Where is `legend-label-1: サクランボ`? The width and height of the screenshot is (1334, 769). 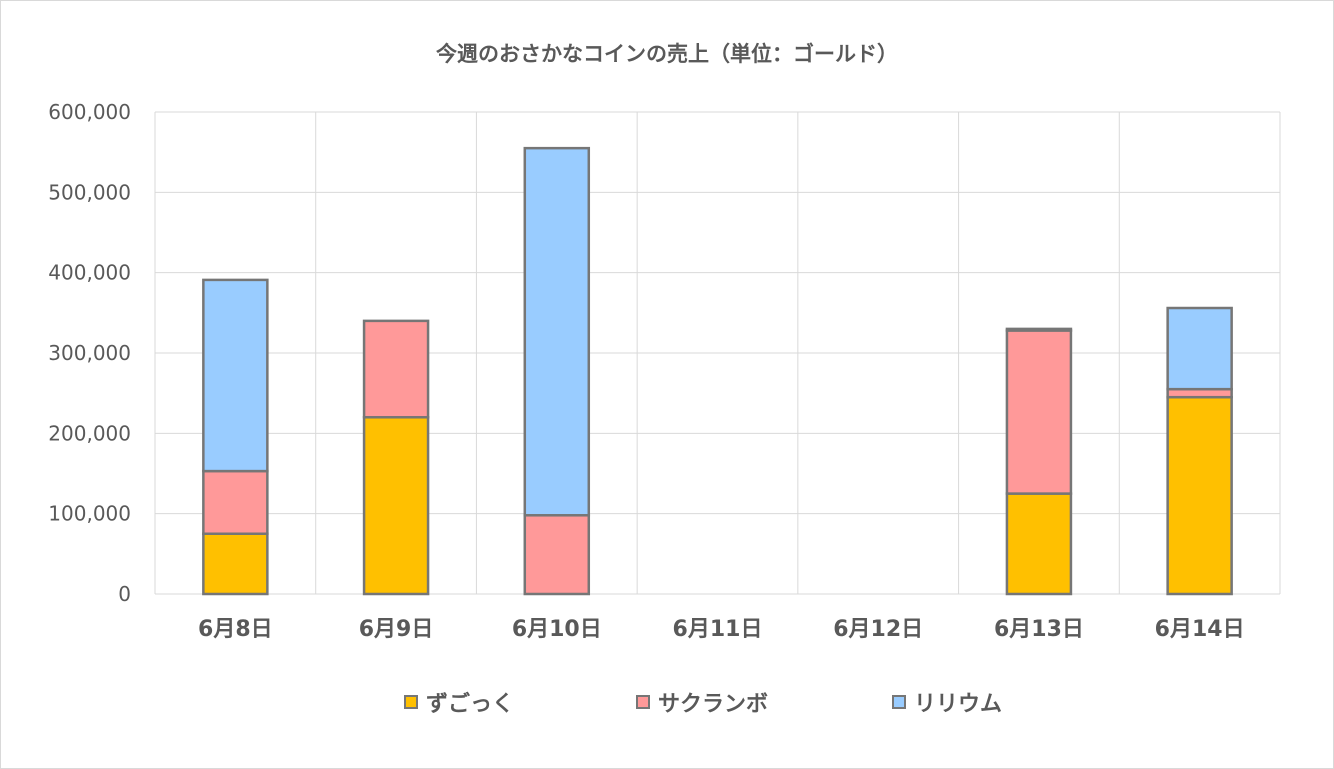 legend-label-1: サクランボ is located at coordinates (713, 704).